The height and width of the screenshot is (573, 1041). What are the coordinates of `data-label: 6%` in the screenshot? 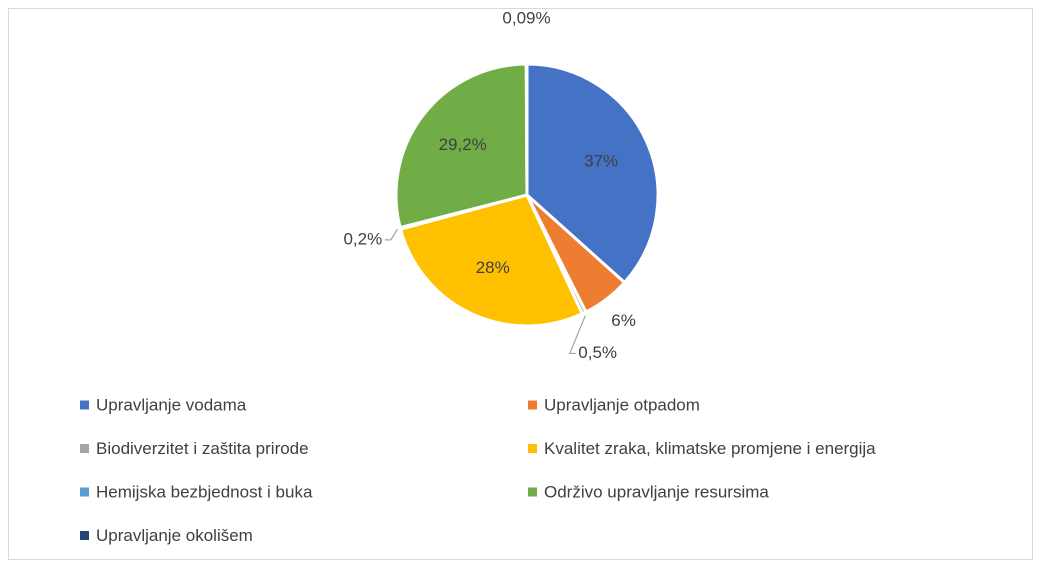 It's located at (623, 320).